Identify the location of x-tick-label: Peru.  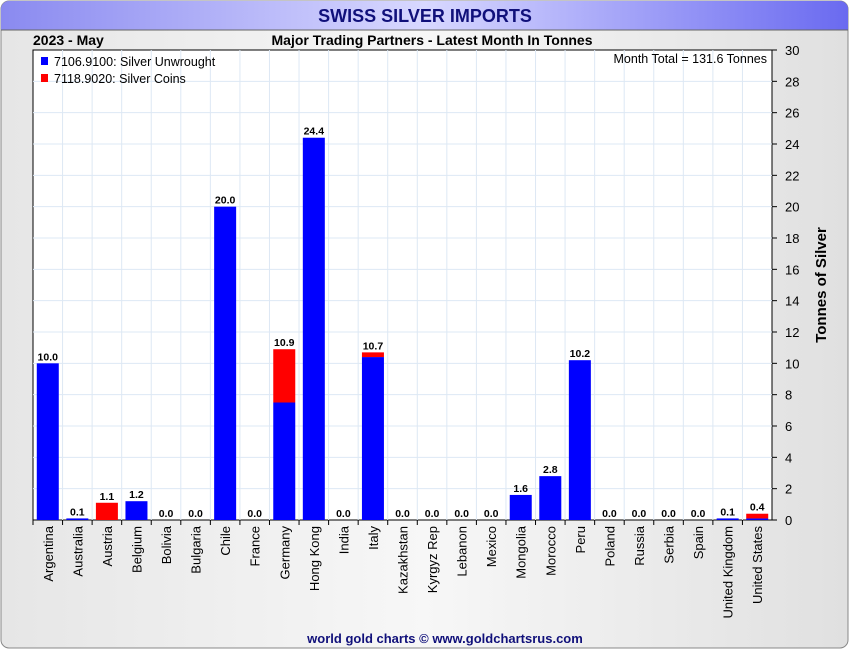
(580, 539).